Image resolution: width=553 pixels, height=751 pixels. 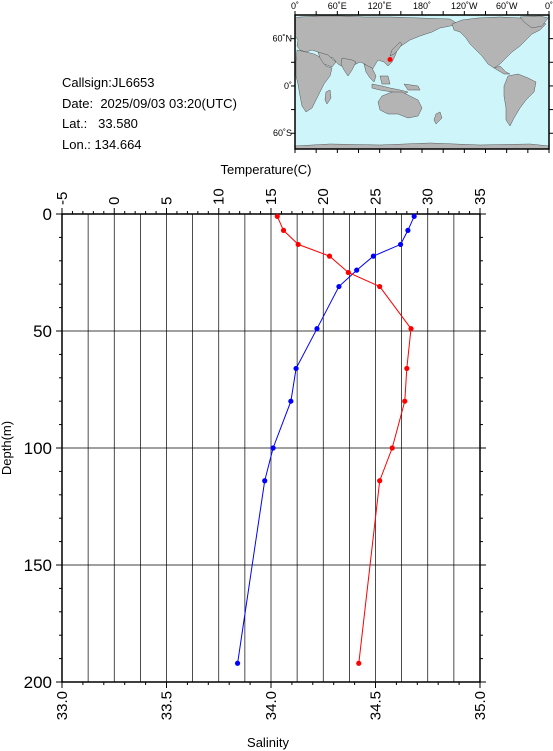 What do you see at coordinates (480, 196) in the screenshot?
I see `temperature-tick-label: 35` at bounding box center [480, 196].